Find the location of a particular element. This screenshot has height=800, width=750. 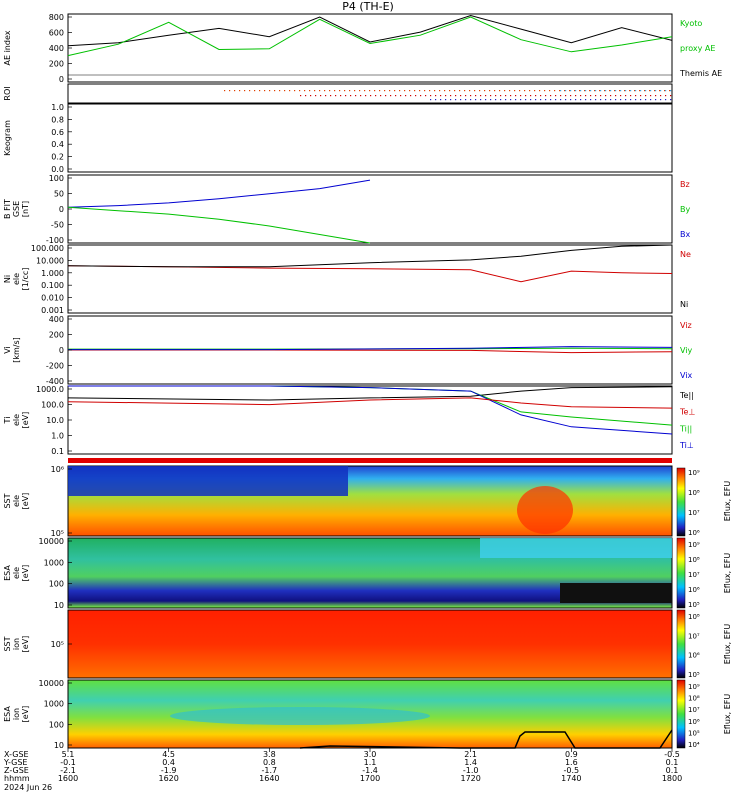

sst-e-ytick: 10⁵ is located at coordinates (57, 533).